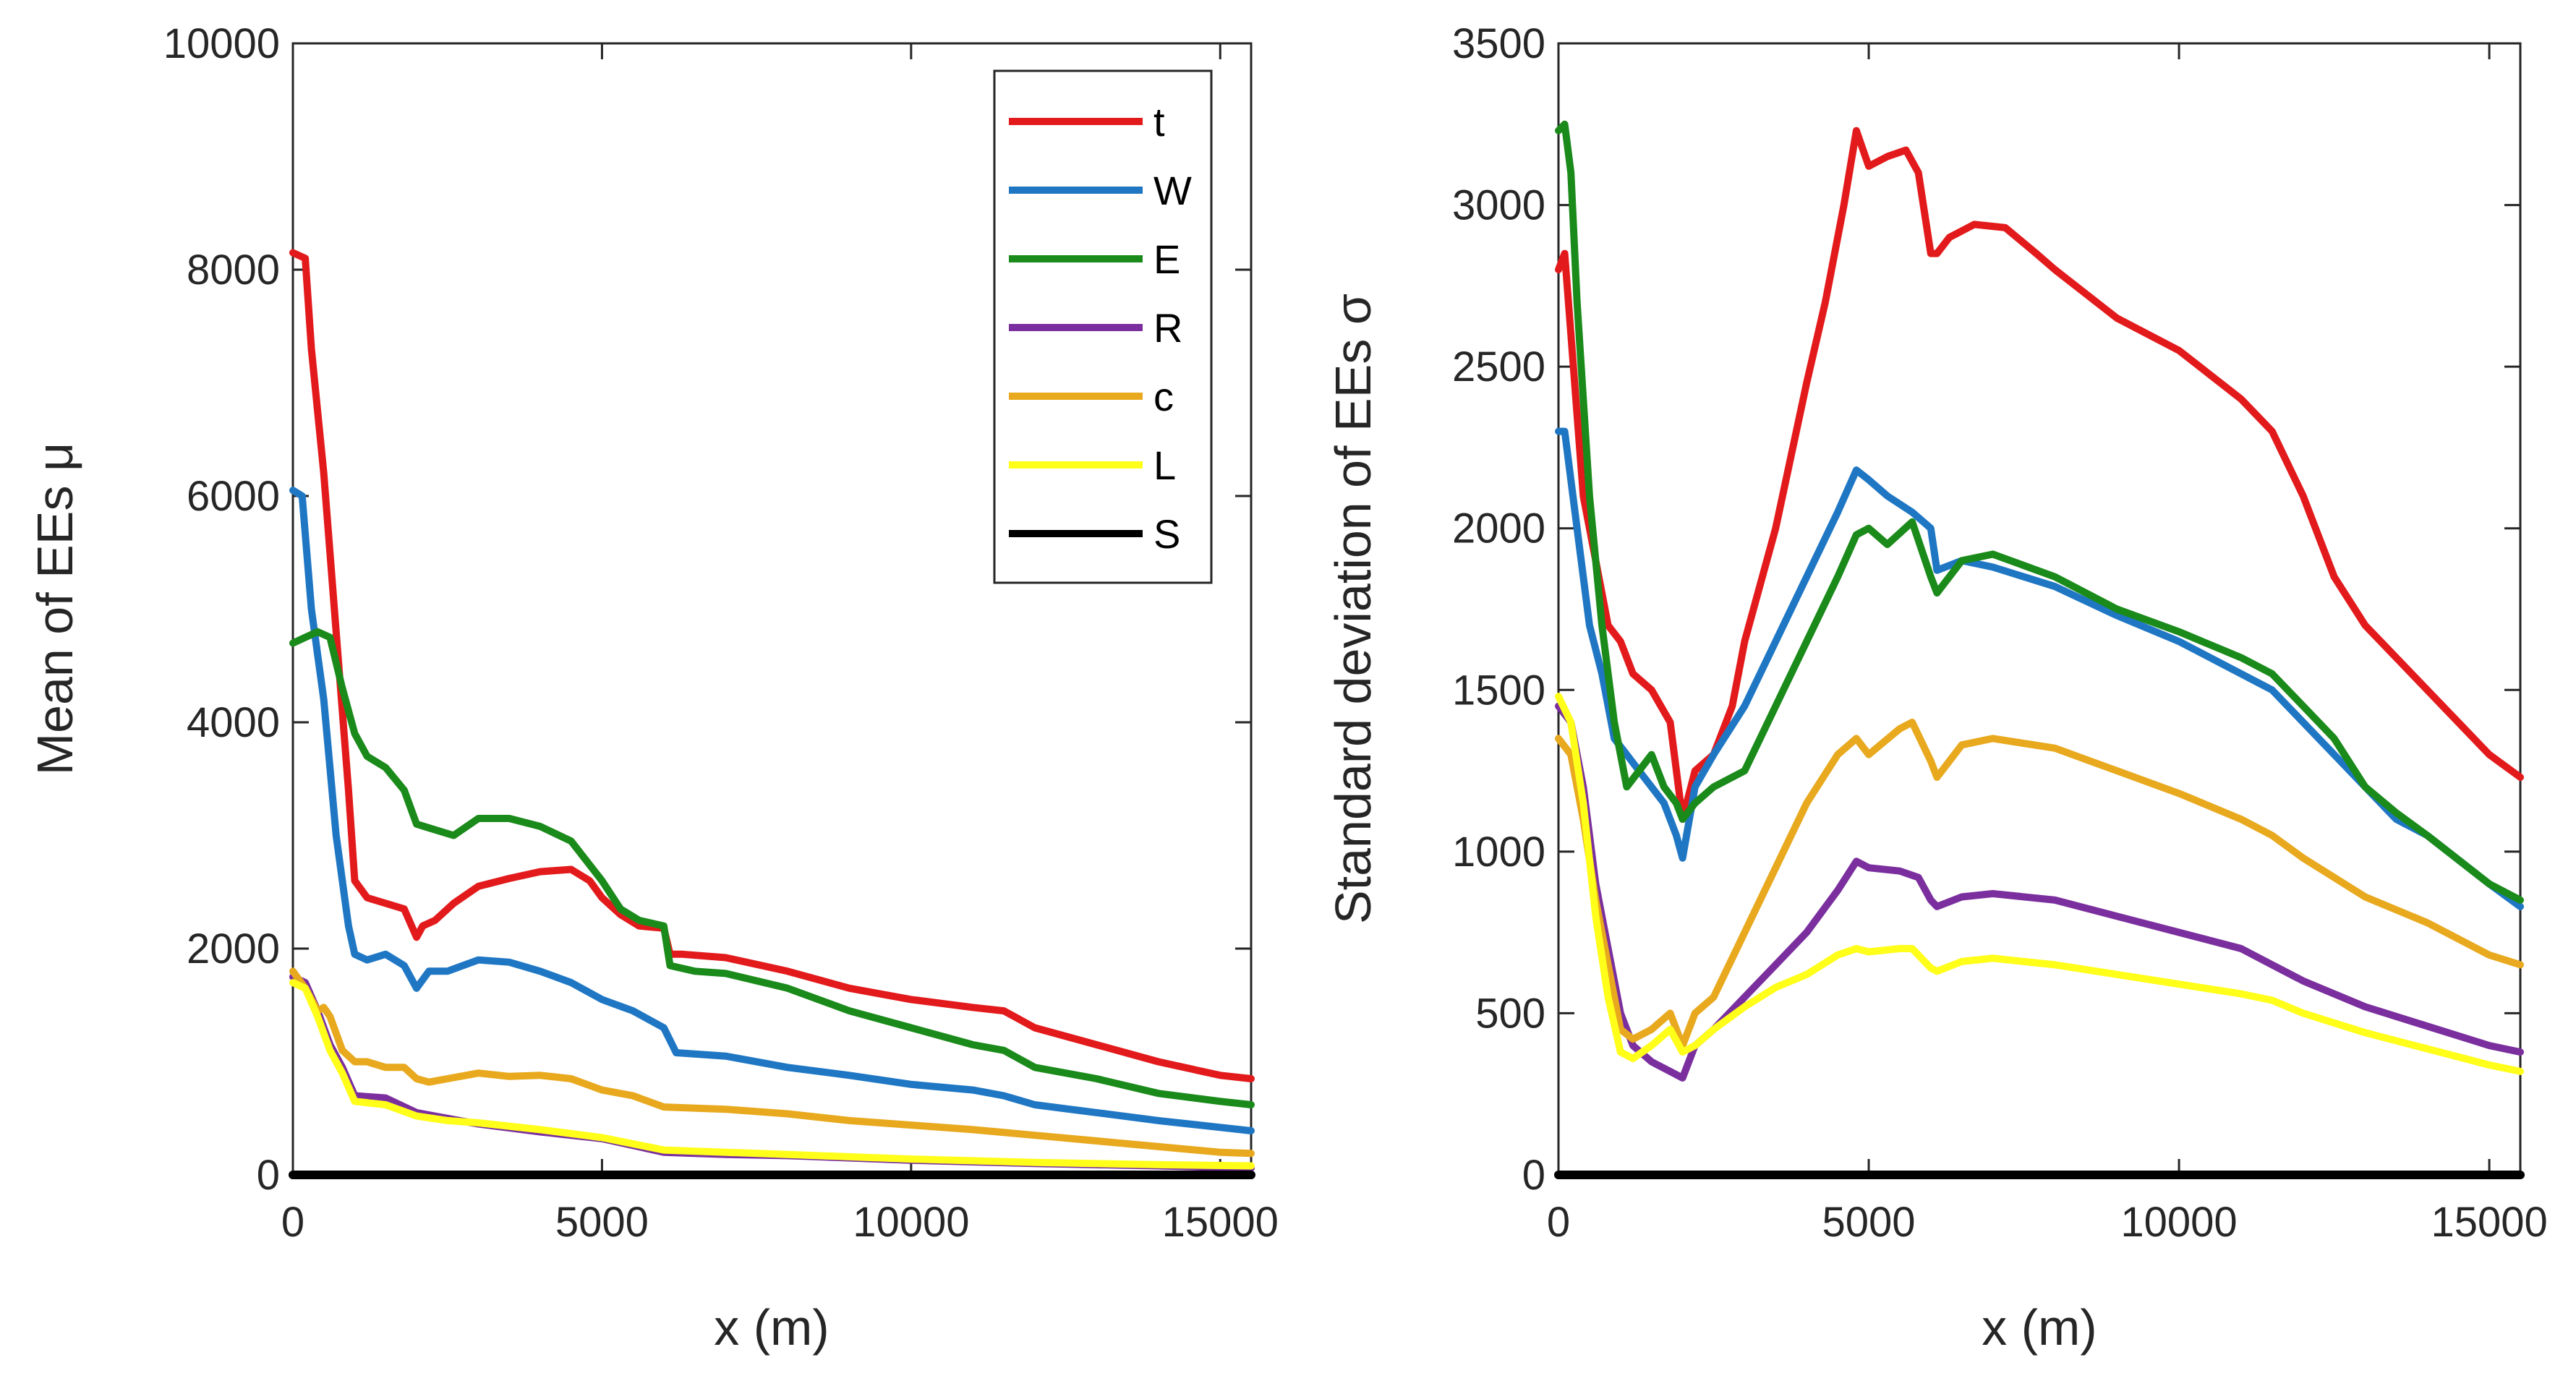 Image resolution: width=2576 pixels, height=1373 pixels. Describe the element at coordinates (268, 1175) in the screenshot. I see `mean-chart-ytick-label: 0` at that location.